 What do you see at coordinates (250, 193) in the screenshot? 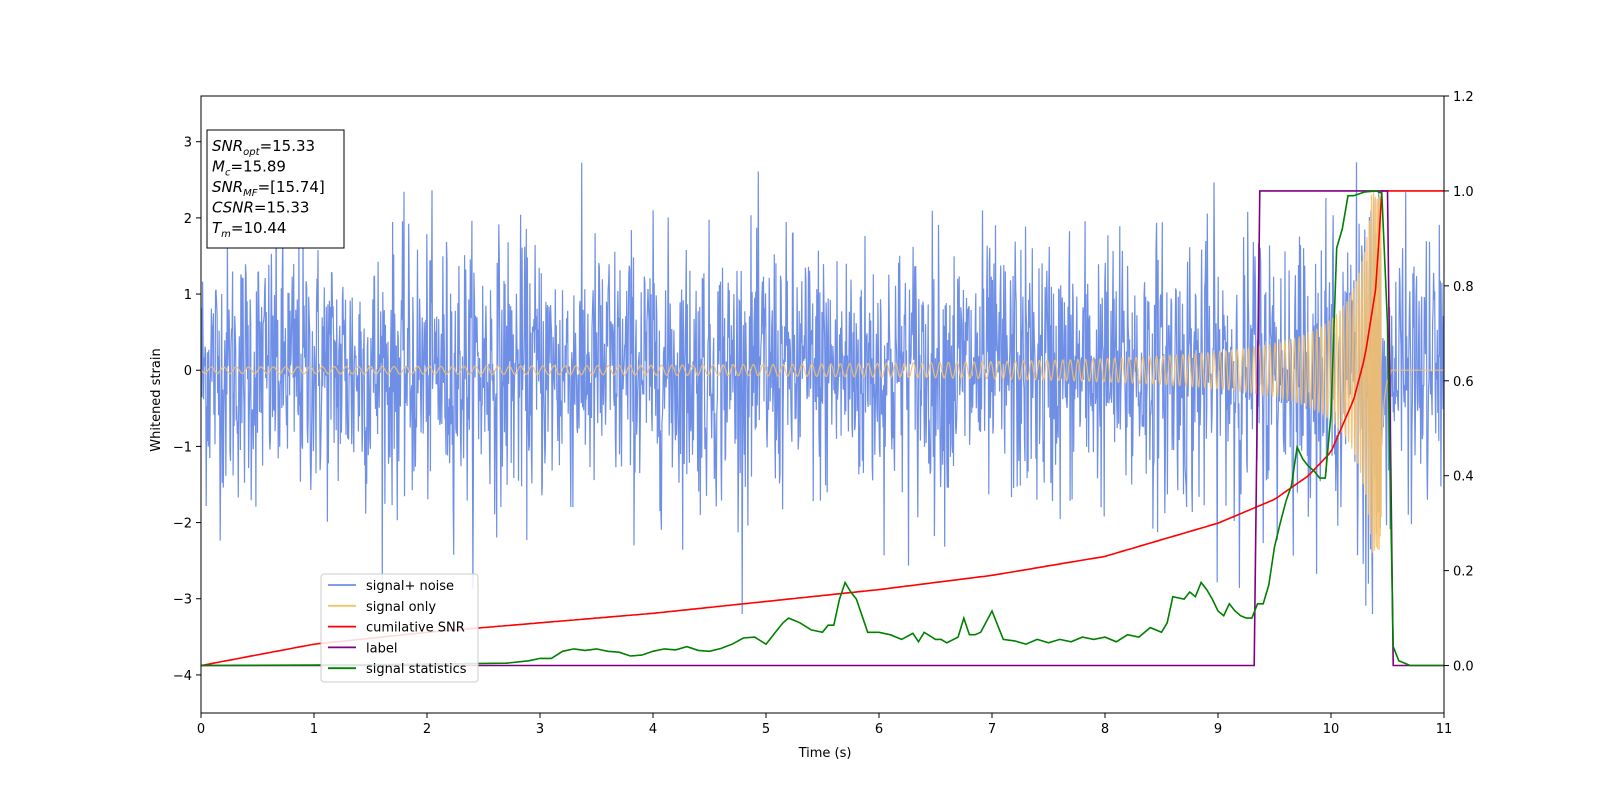
I see `info-line-subscript: MF` at bounding box center [250, 193].